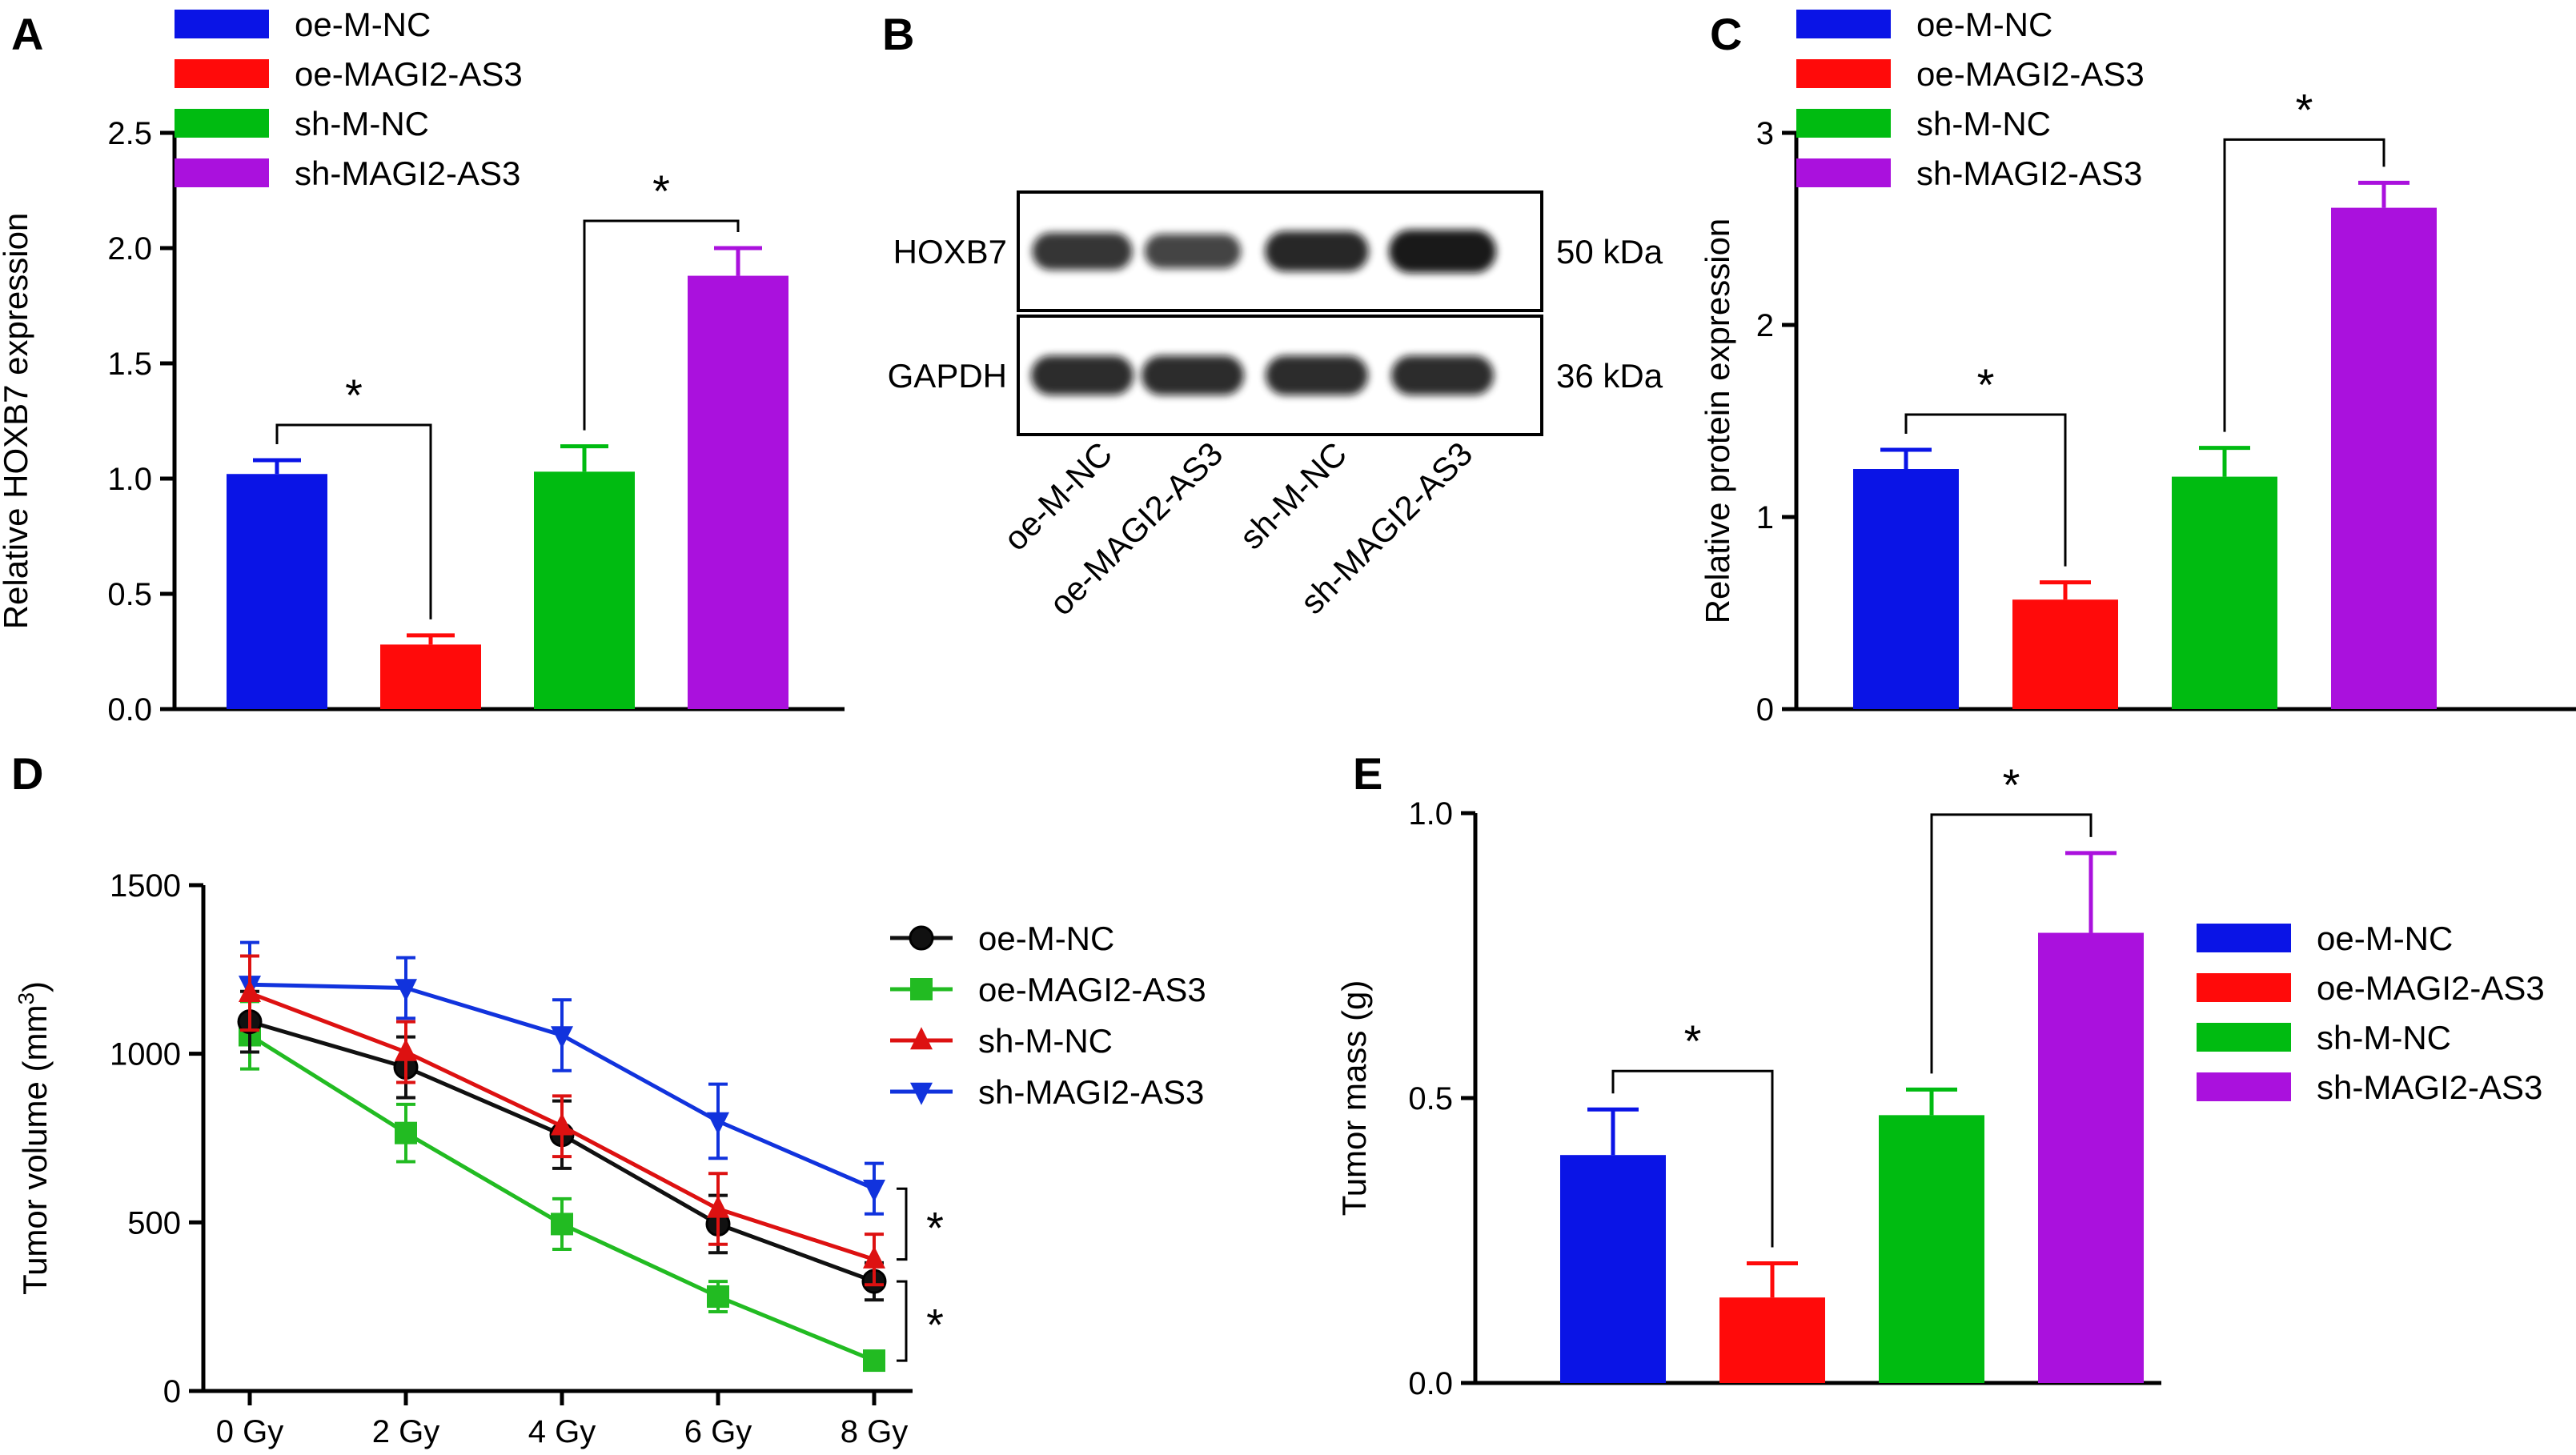 This screenshot has height=1455, width=2576. What do you see at coordinates (431, 676) in the screenshot?
I see `bar-oe-magi2-as3` at bounding box center [431, 676].